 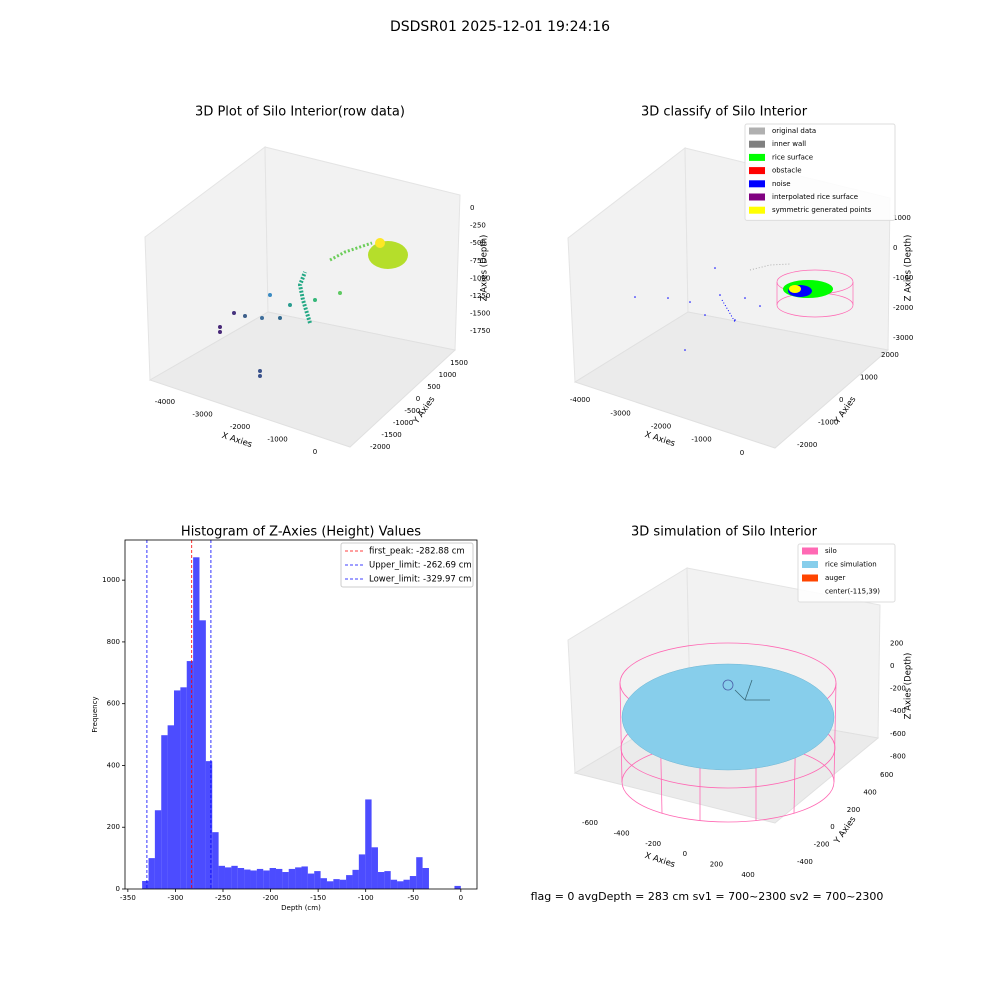 What do you see at coordinates (128, 898) in the screenshot?
I see `x-tick-label: -350` at bounding box center [128, 898].